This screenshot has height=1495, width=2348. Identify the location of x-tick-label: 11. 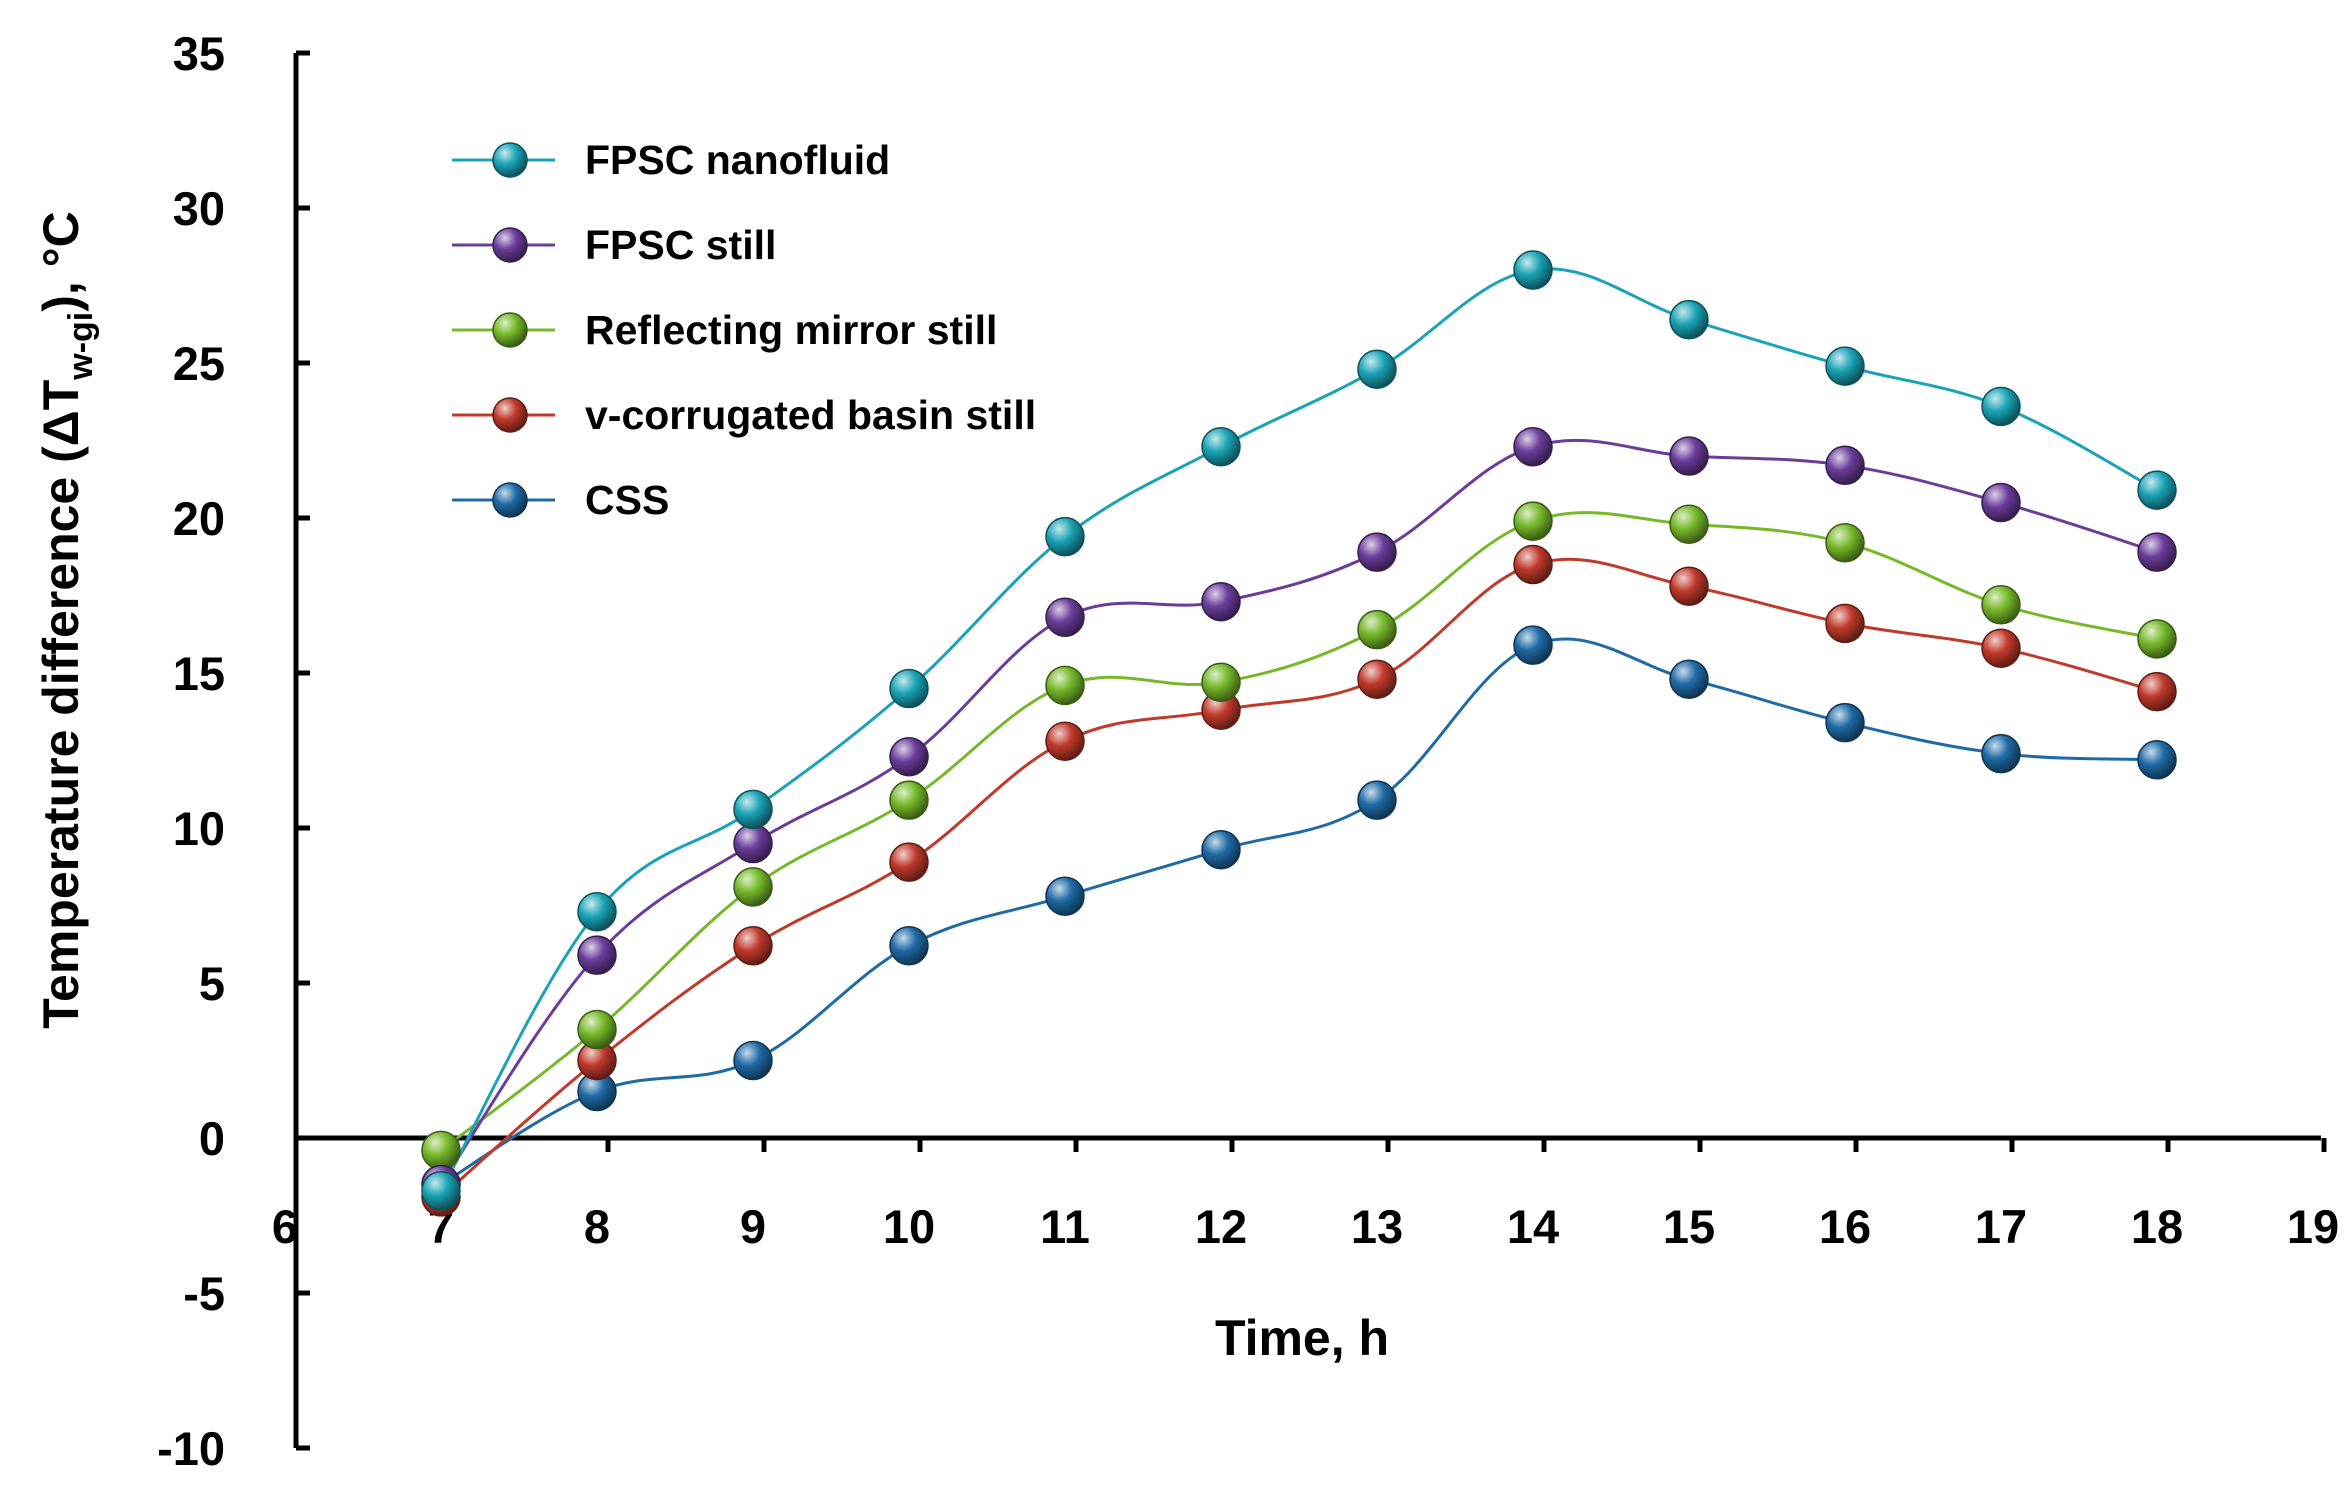
(1065, 1226).